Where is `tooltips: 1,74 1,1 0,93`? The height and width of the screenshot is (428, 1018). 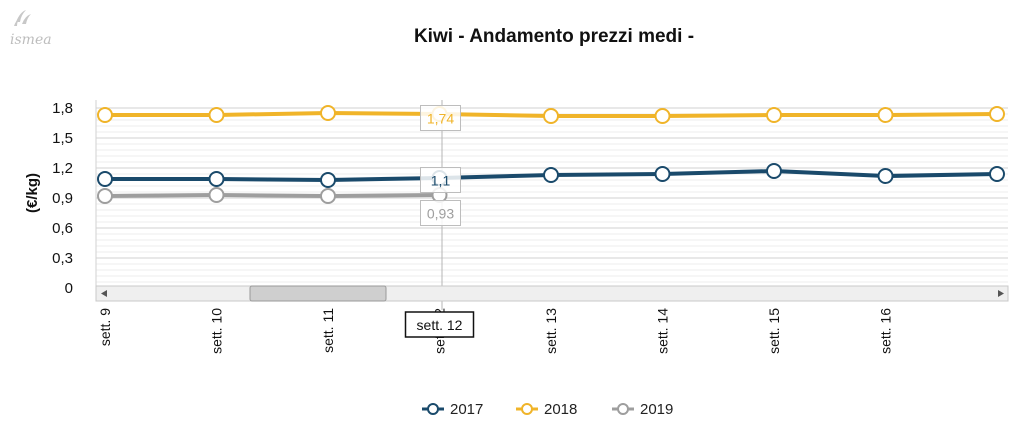 tooltips: 1,74 1,1 0,93 is located at coordinates (440, 165).